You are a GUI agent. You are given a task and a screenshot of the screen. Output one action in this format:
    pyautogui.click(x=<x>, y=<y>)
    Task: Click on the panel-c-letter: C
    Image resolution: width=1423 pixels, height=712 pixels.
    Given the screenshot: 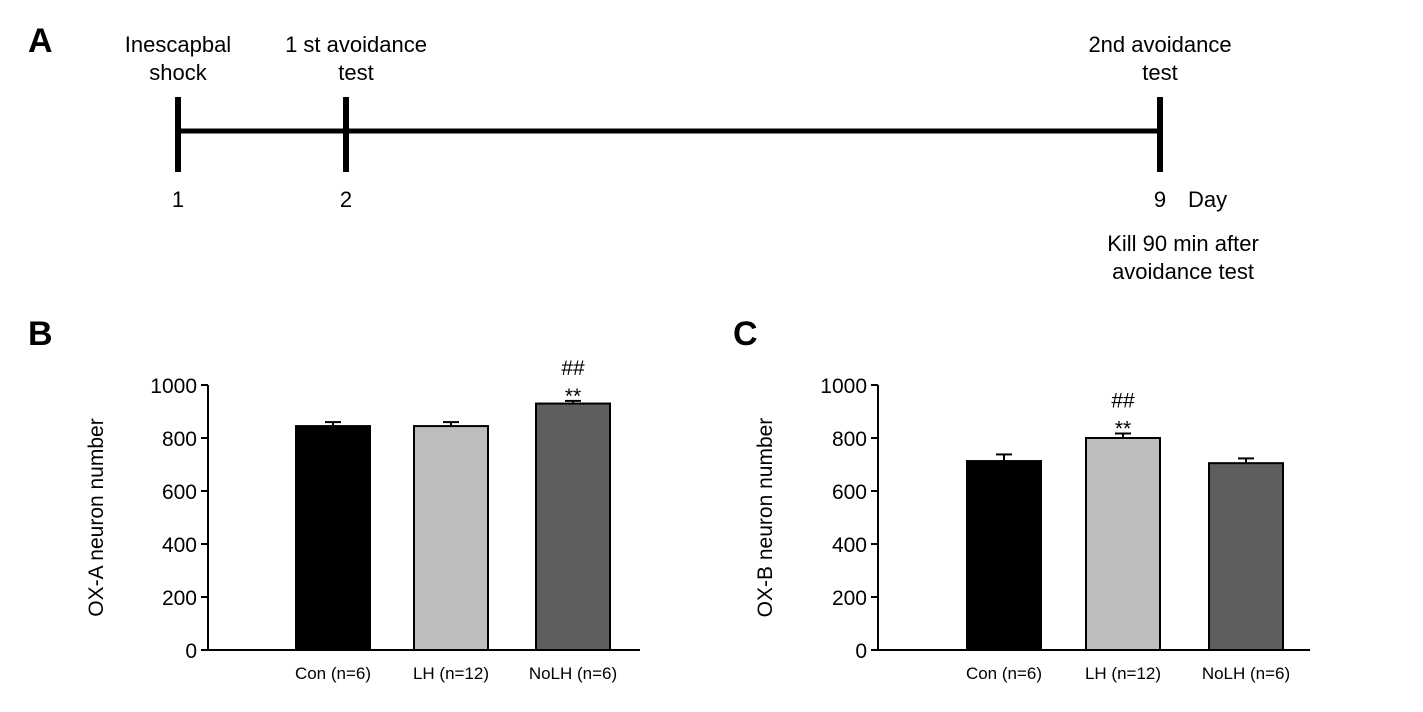 What is the action you would take?
    pyautogui.click(x=745, y=334)
    